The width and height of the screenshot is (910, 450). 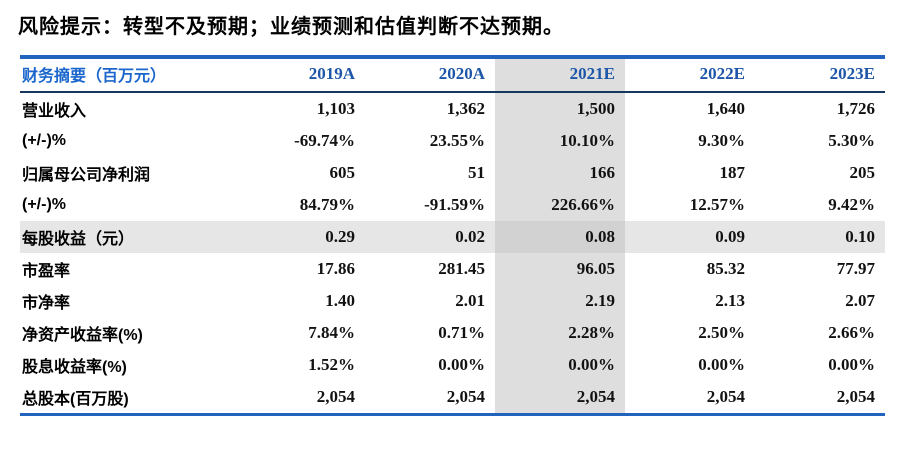 What do you see at coordinates (461, 268) in the screenshot?
I see `cell-value: 281.45` at bounding box center [461, 268].